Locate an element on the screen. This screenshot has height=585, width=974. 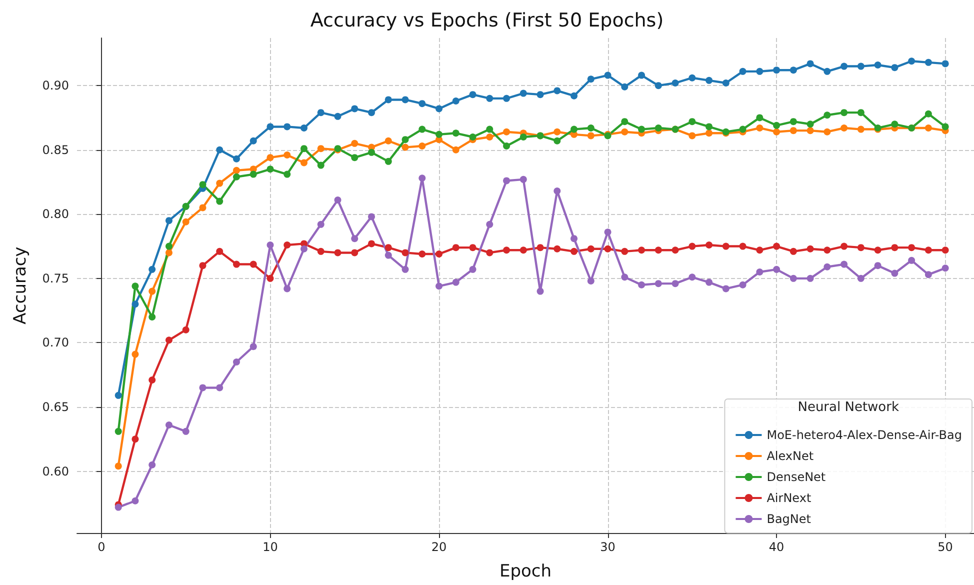
y-axis-title: Accuracy is located at coordinates (20, 285).